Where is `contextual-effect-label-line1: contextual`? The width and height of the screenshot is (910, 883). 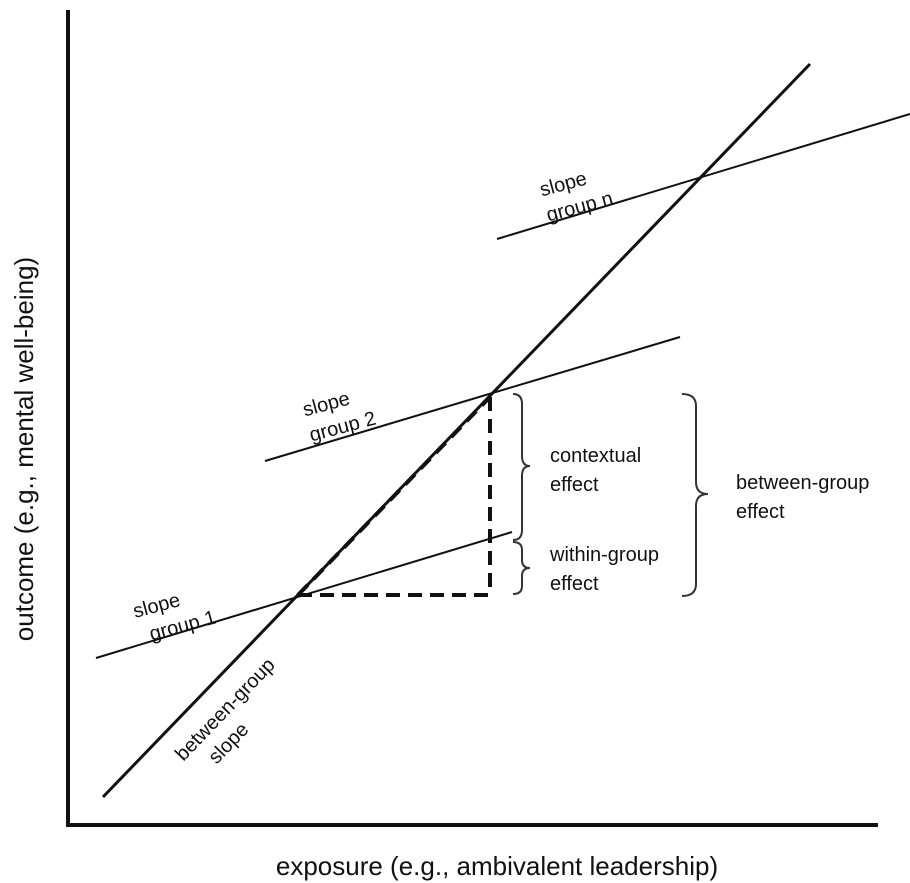 contextual-effect-label-line1: contextual is located at coordinates (595, 456).